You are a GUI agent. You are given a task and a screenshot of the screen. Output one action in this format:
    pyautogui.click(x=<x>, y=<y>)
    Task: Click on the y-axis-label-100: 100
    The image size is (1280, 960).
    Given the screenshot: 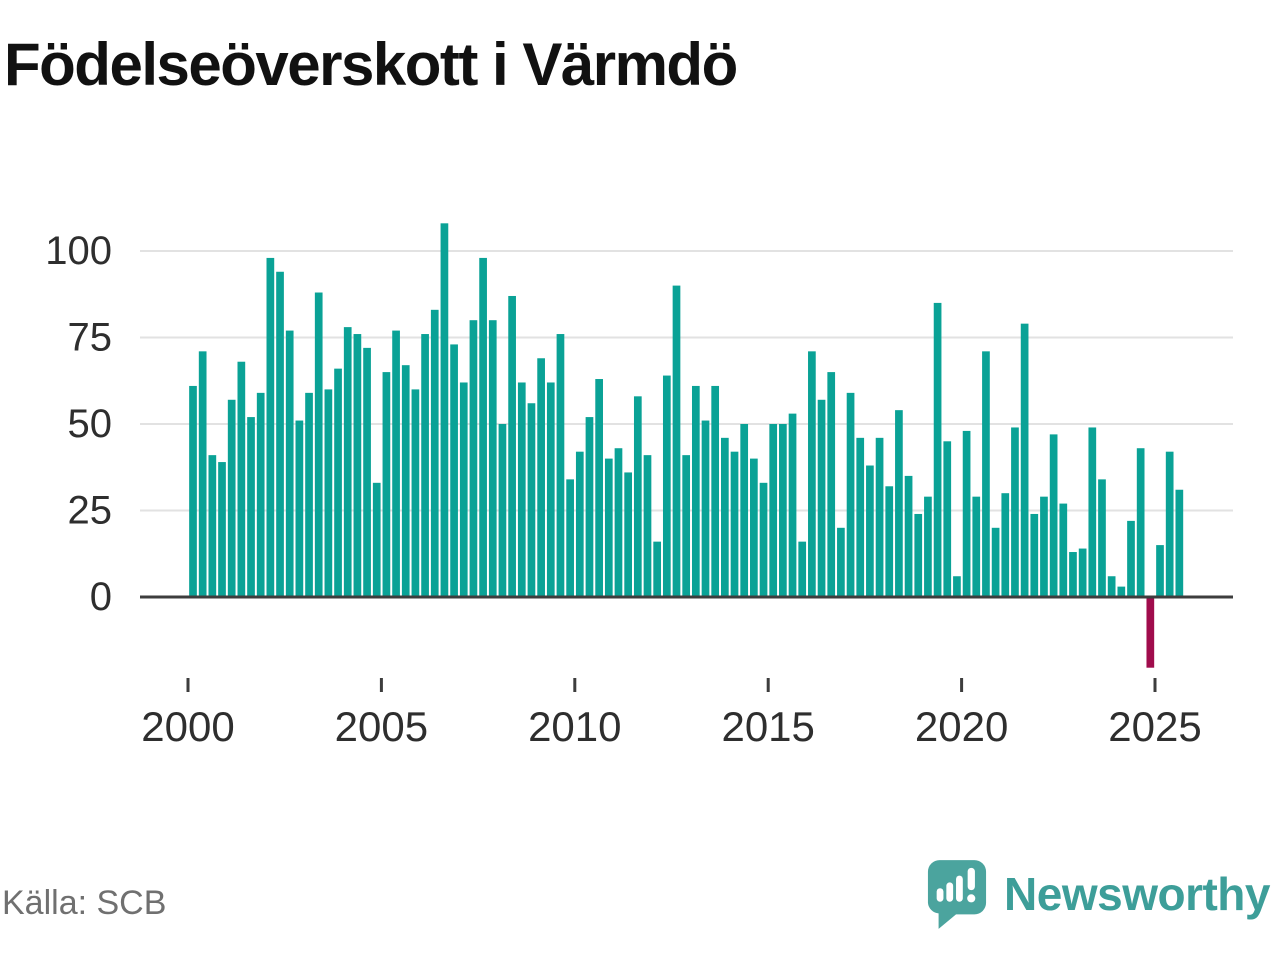 What is the action you would take?
    pyautogui.click(x=78, y=251)
    